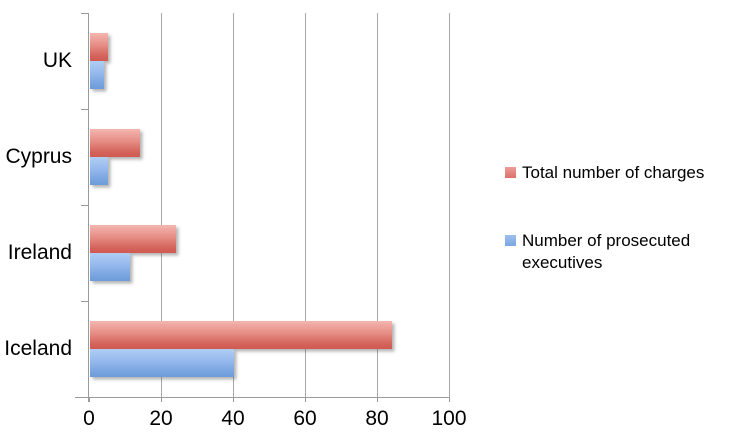  I want to click on x-tick-label-40: 40, so click(233, 418).